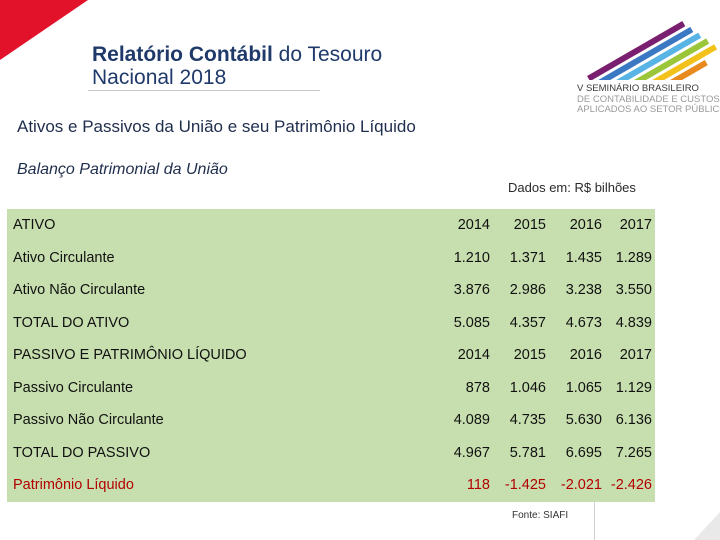  I want to click on row-value: 2.986, so click(527, 290).